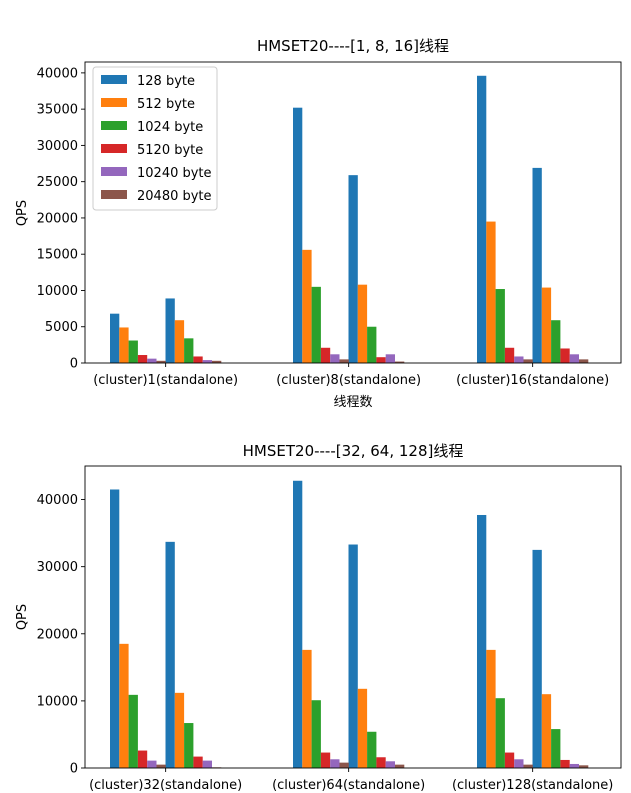 This screenshot has height=793, width=631. I want to click on y-tick-label: 30000, so click(57, 567).